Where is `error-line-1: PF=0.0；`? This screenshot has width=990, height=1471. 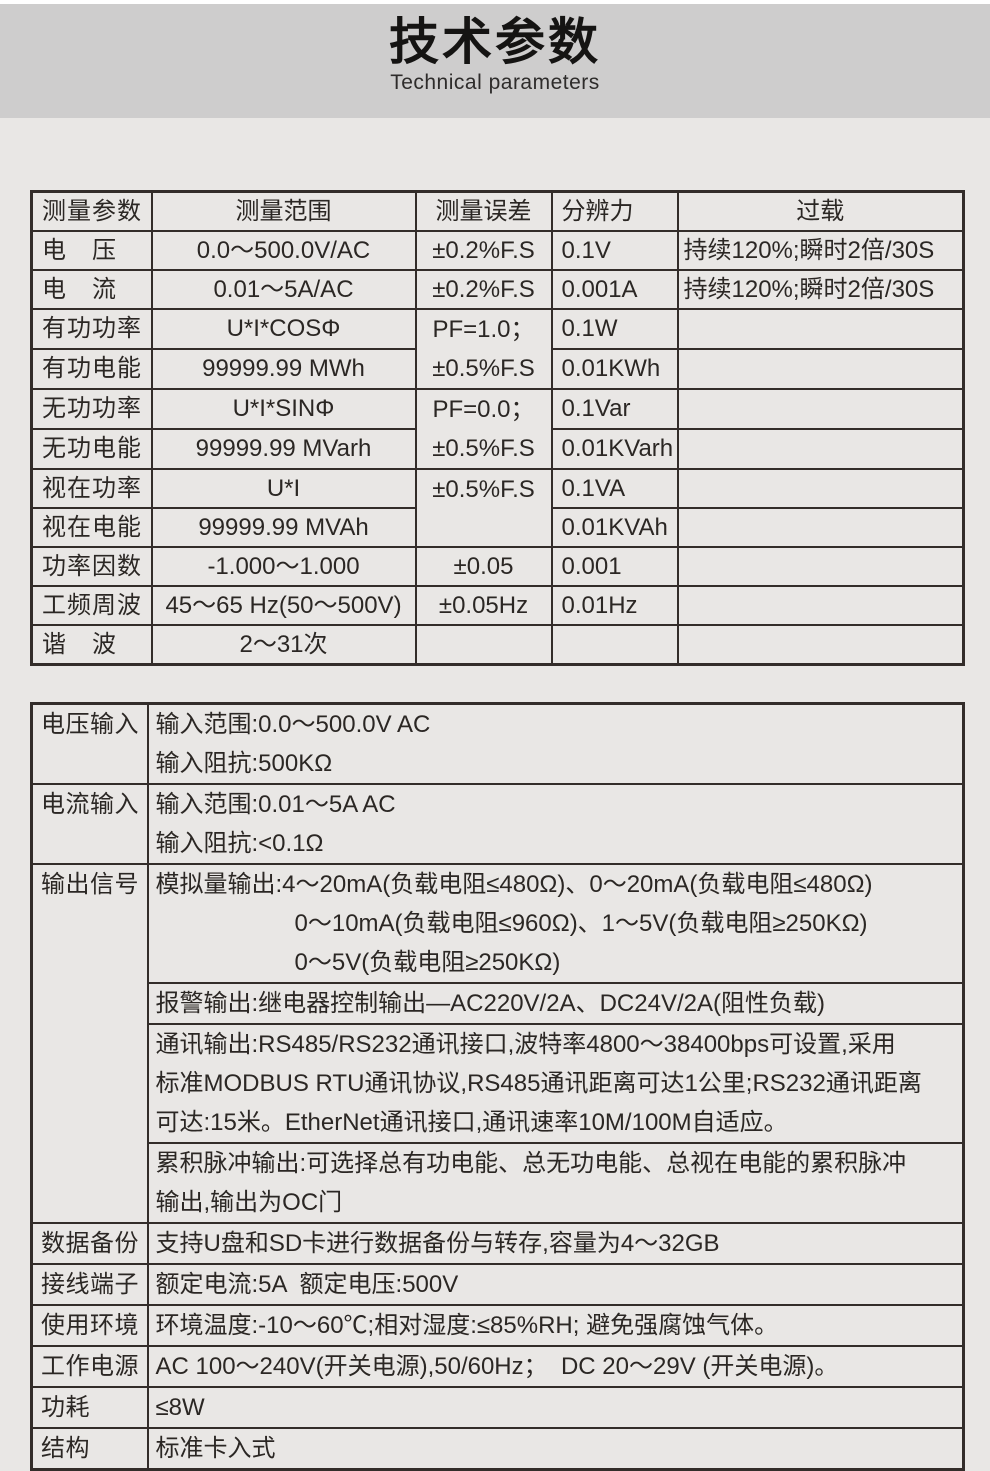
error-line-1: PF=0.0； is located at coordinates (483, 409).